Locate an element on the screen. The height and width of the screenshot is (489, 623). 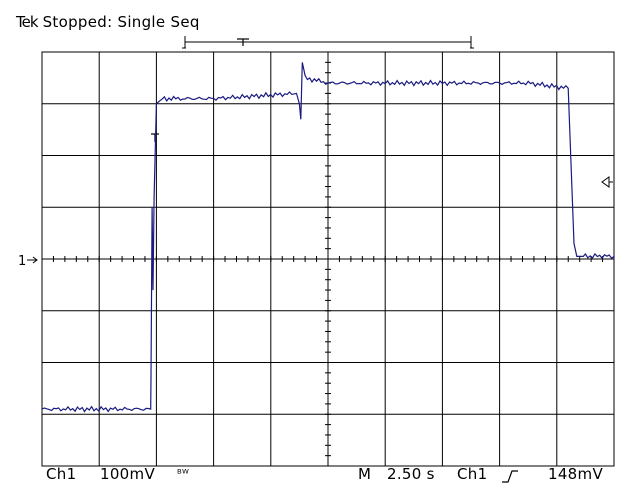
channel-1-marker: 1 is located at coordinates (22, 261).